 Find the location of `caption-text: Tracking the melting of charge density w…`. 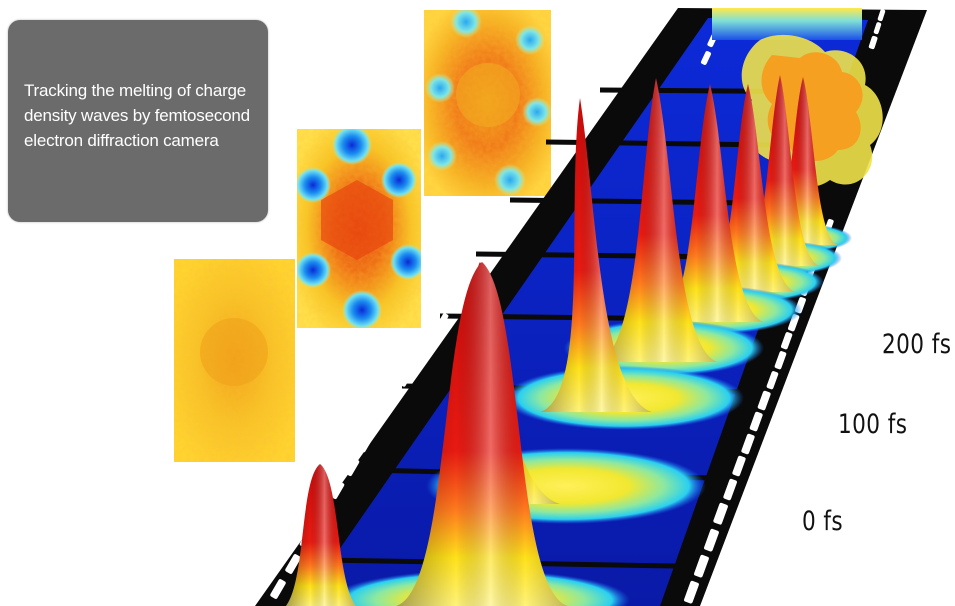

caption-text: Tracking the melting of charge density w… is located at coordinates (137, 115).